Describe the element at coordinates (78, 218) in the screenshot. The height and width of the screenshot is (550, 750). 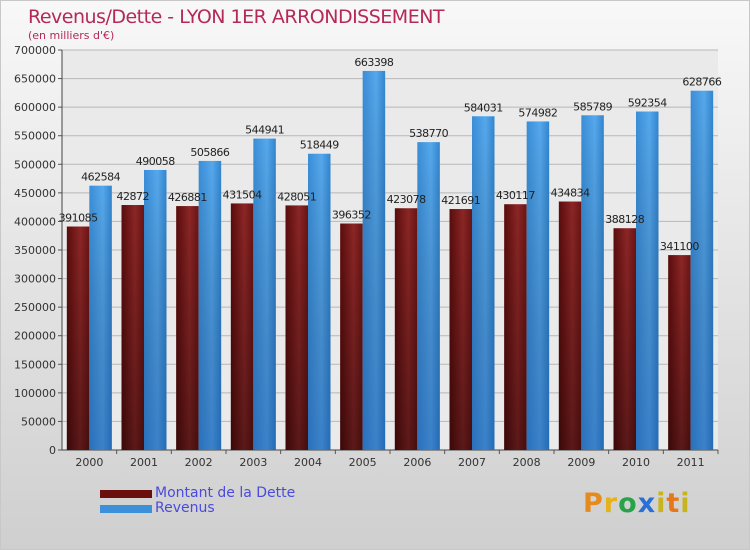
I see `data-label-dette: 391085` at that location.